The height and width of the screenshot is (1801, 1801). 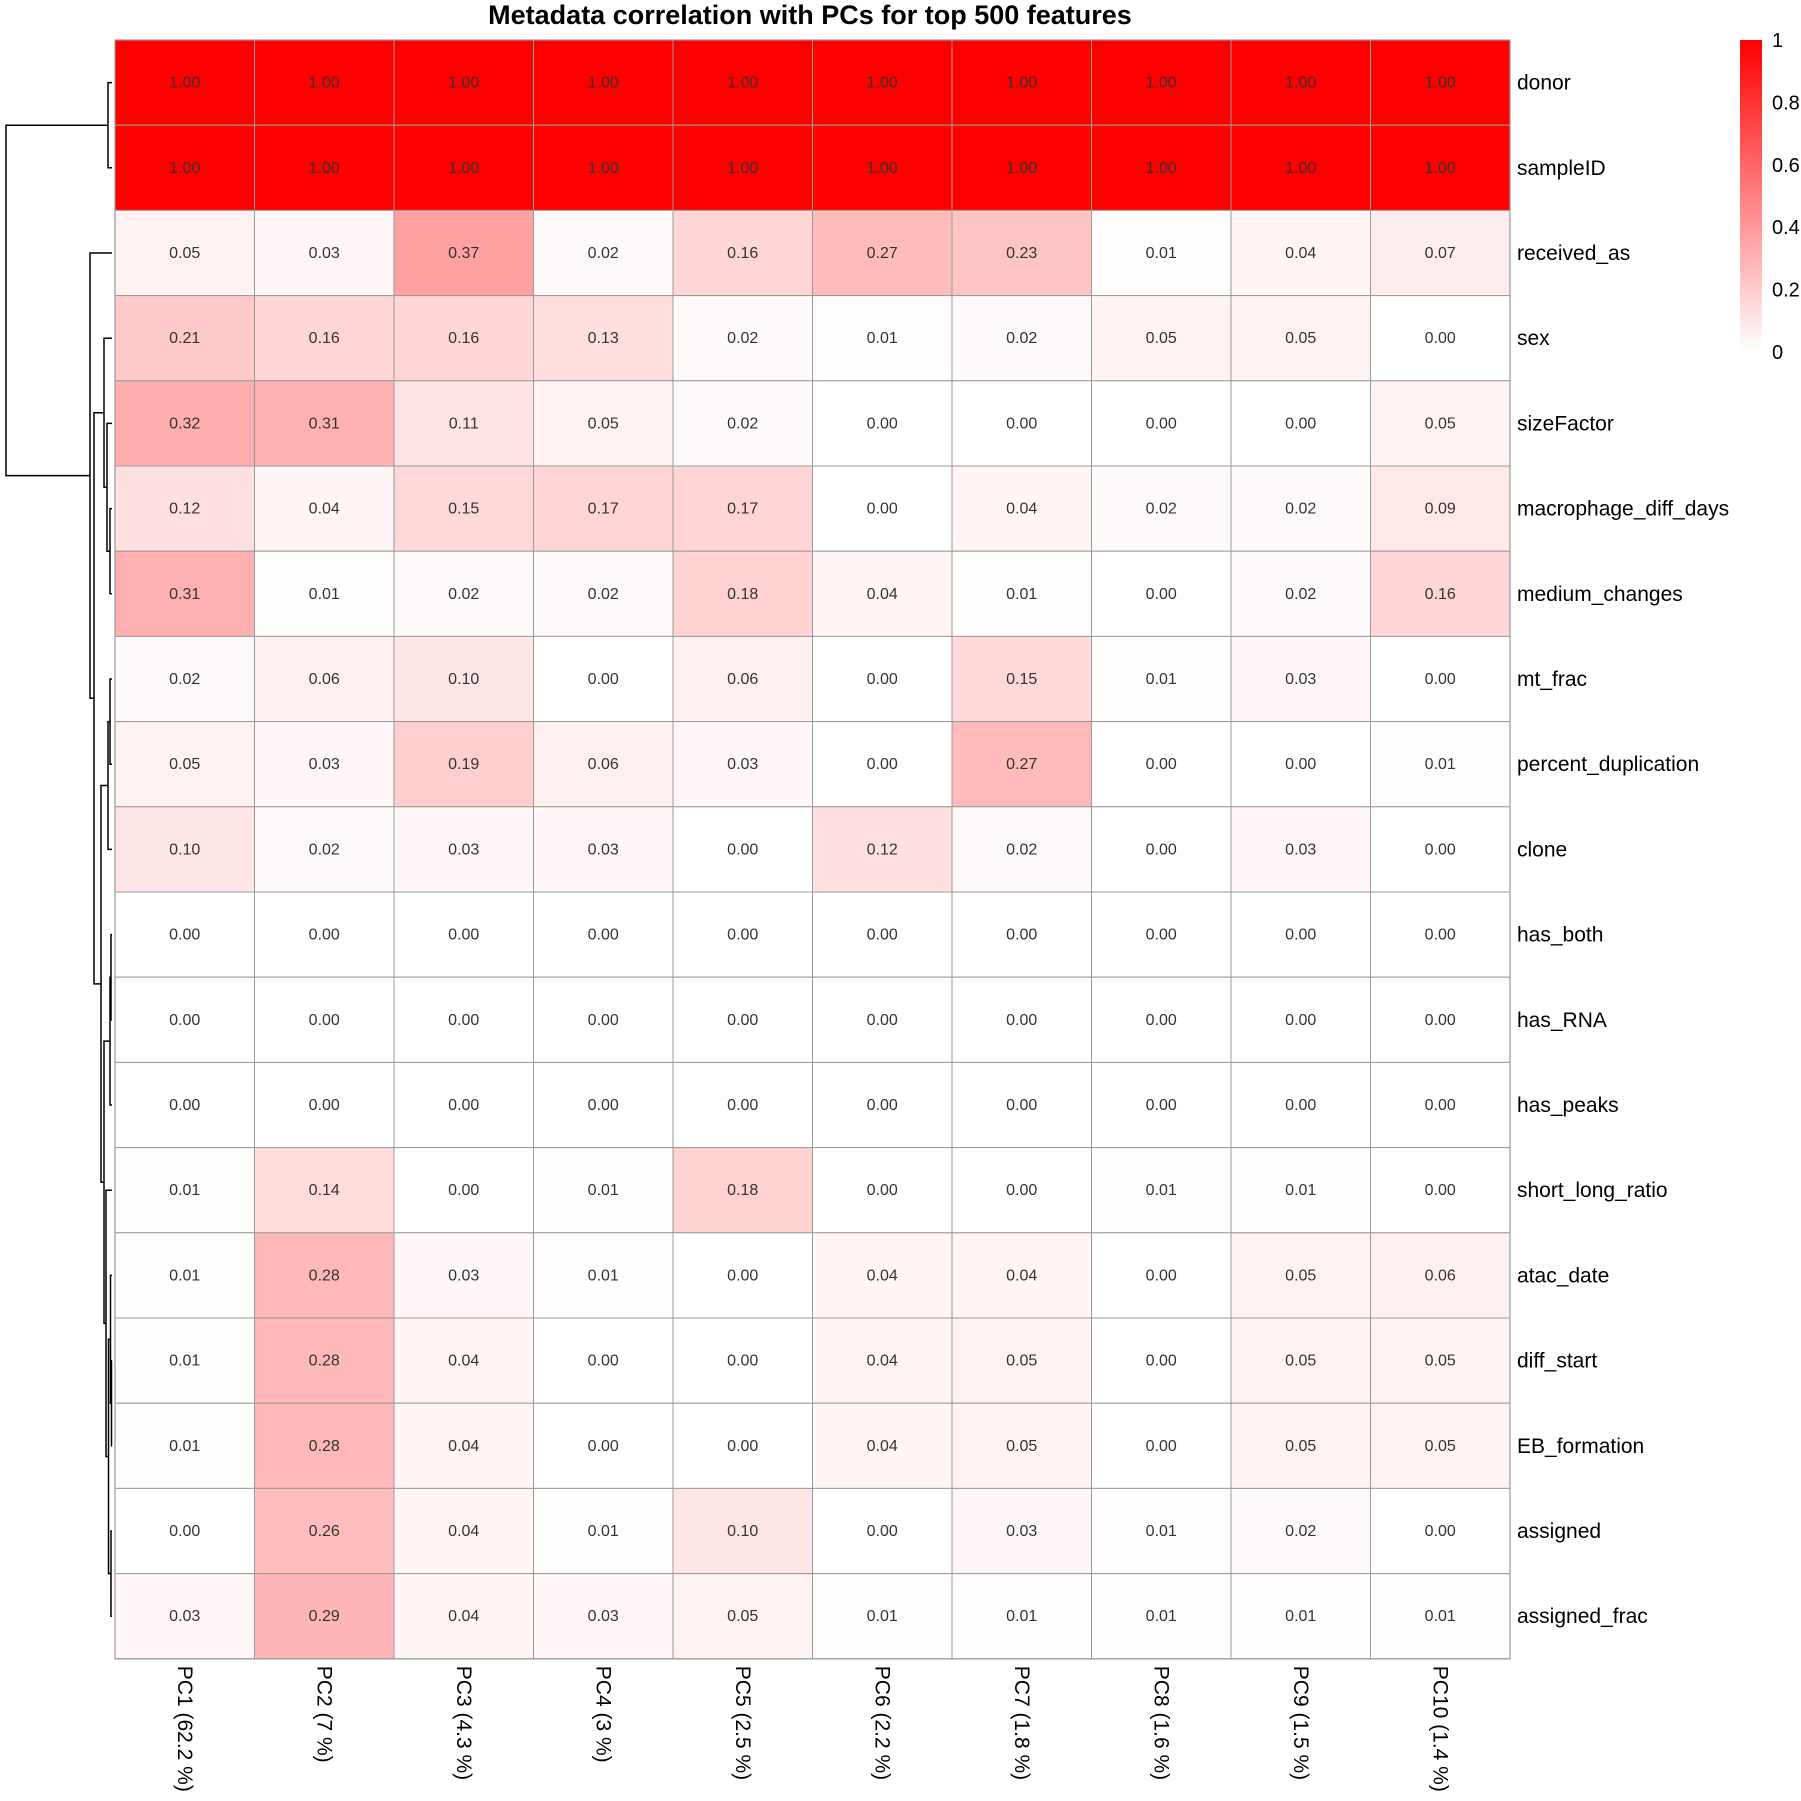 What do you see at coordinates (463, 509) in the screenshot?
I see `cell-value-label: 0.15` at bounding box center [463, 509].